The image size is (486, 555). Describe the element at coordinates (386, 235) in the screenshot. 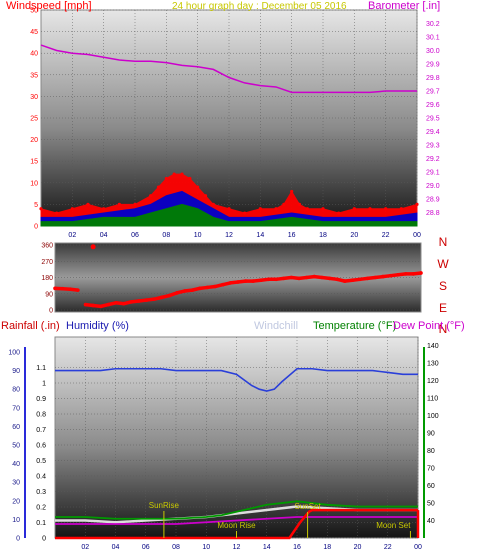

I see `wind-x-tick-label: 22` at that location.